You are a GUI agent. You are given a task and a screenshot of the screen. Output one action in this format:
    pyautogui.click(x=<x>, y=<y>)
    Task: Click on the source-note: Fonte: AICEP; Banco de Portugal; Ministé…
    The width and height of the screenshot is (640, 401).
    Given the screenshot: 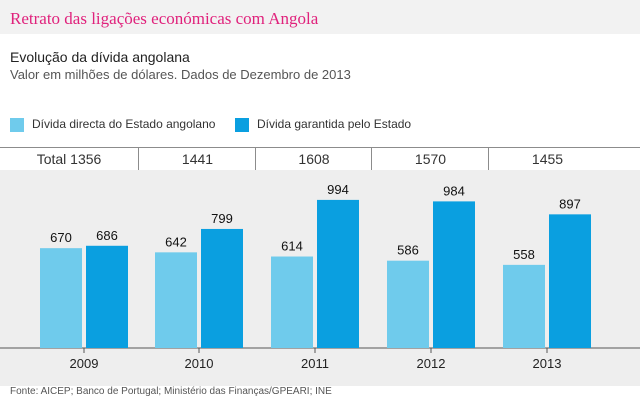 What is the action you would take?
    pyautogui.click(x=171, y=391)
    